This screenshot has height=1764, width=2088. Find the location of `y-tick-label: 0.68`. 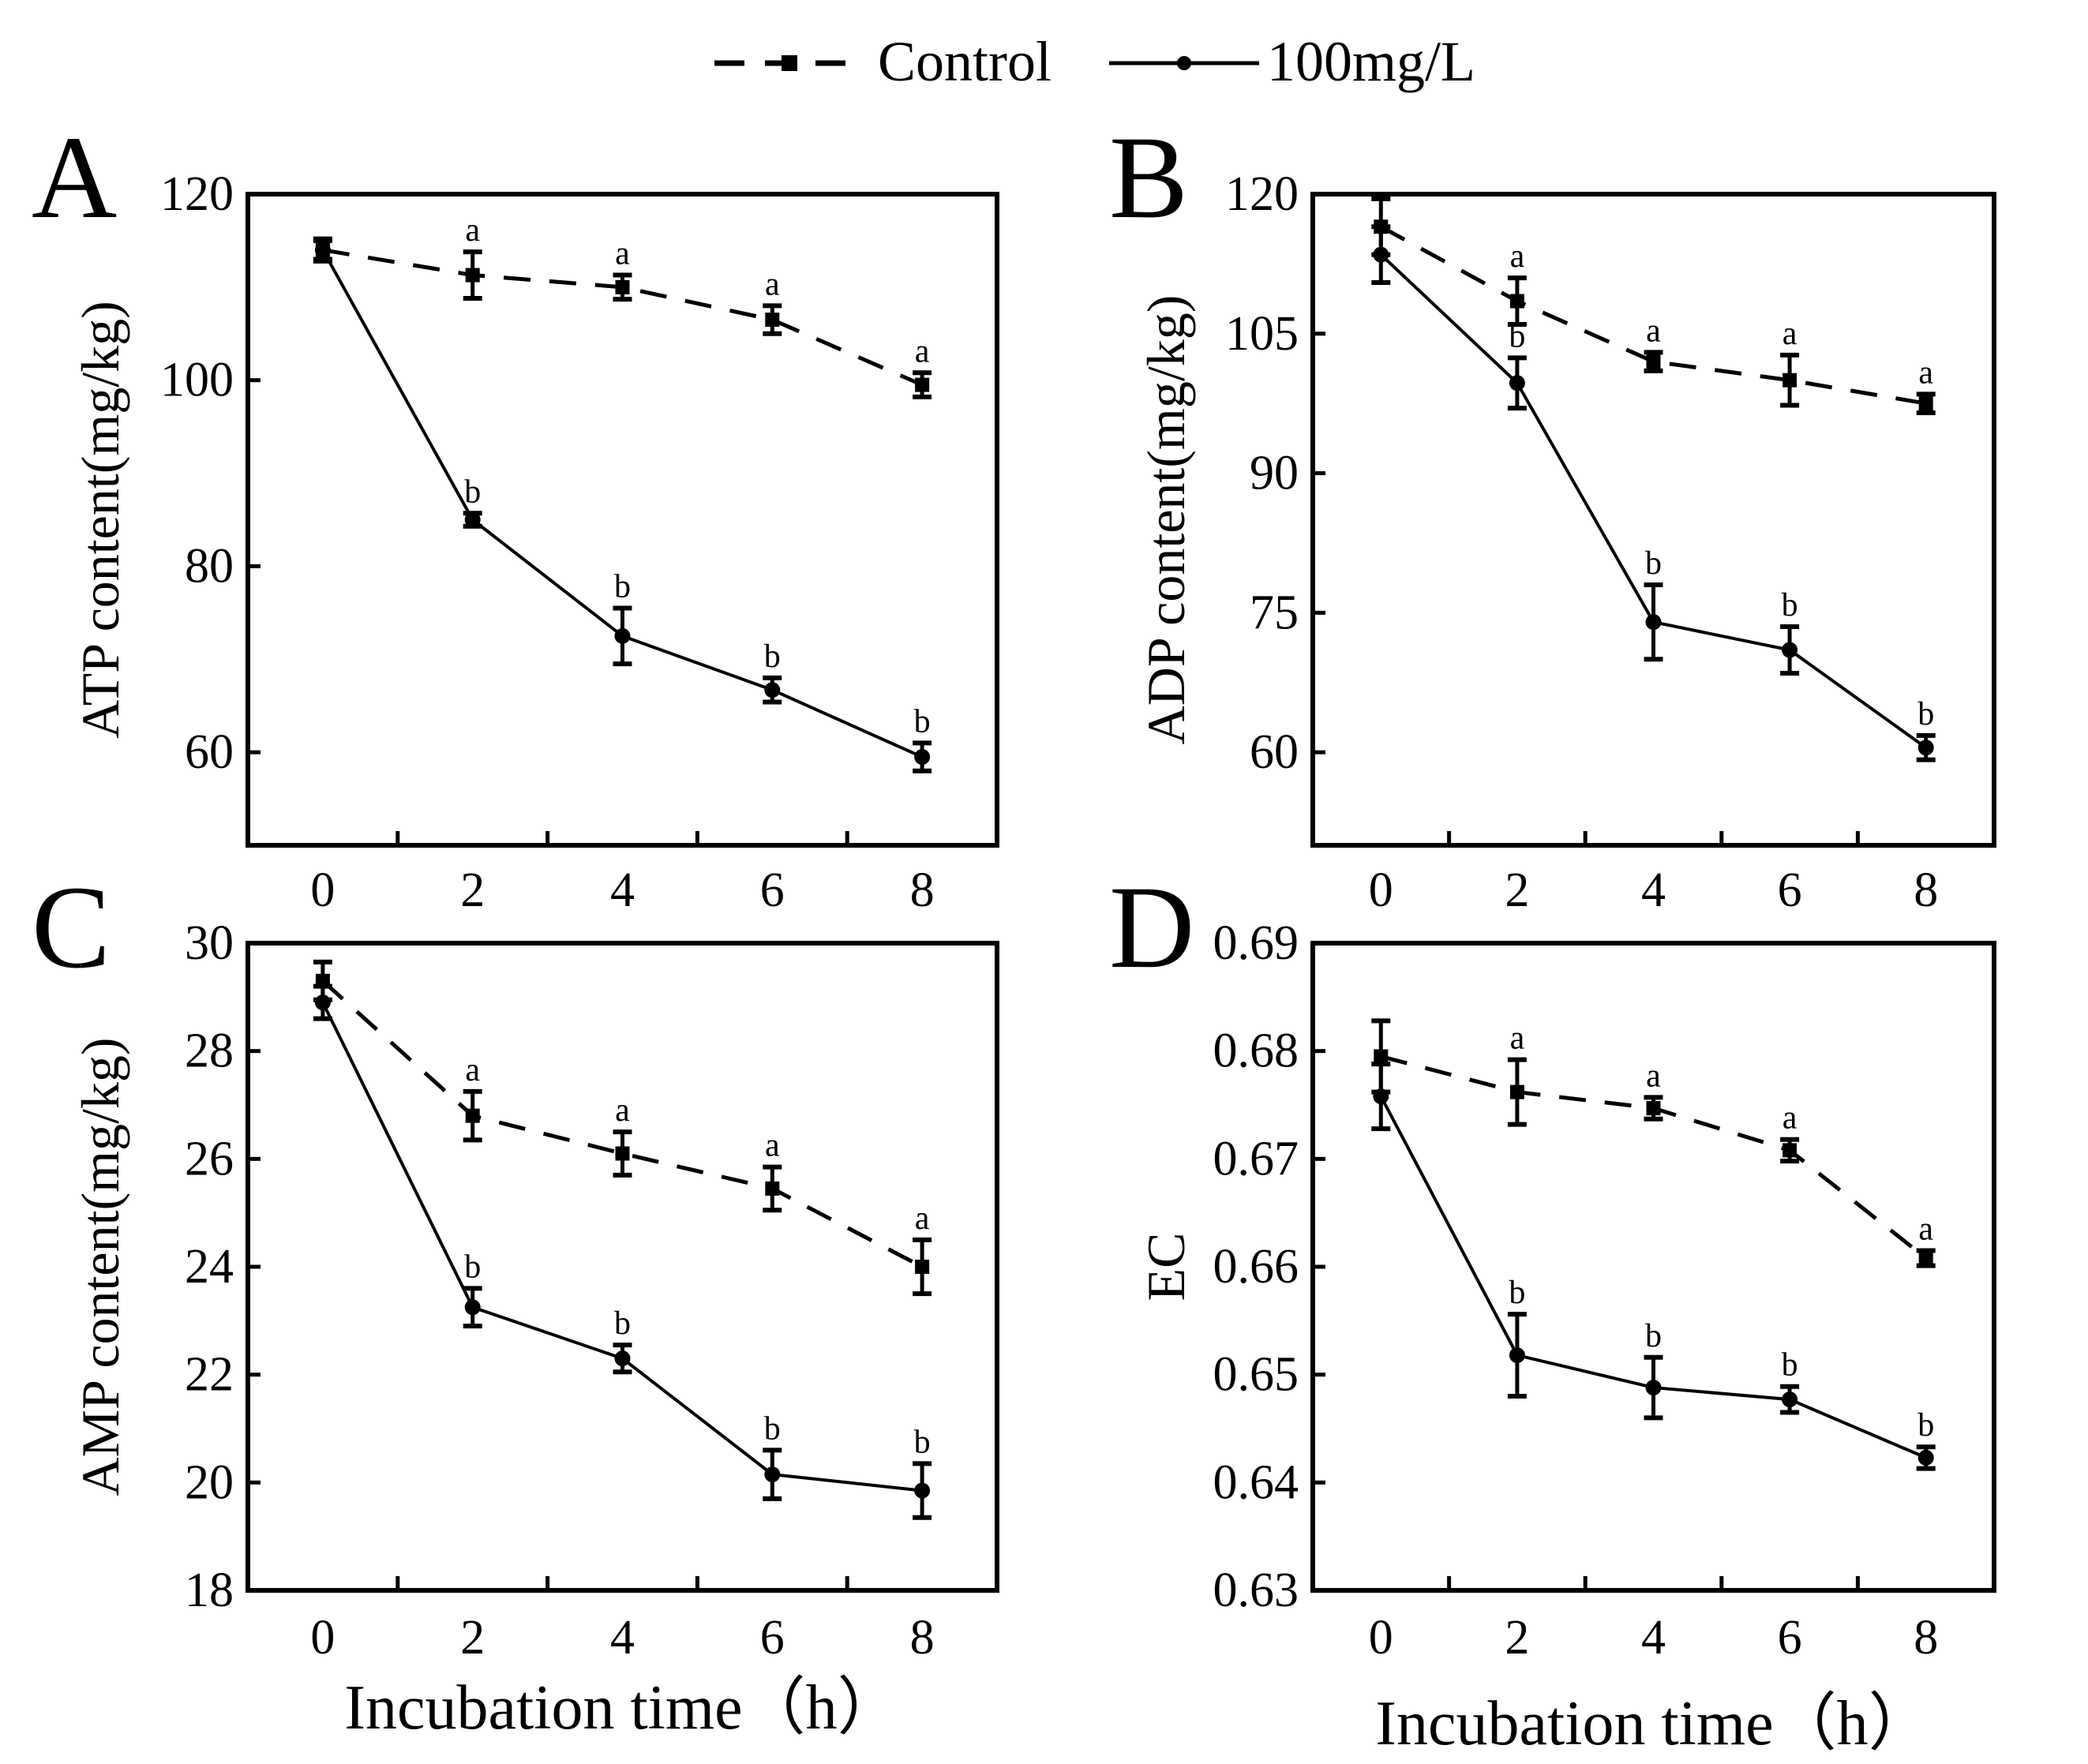

y-tick-label: 0.68 is located at coordinates (1256, 1051).